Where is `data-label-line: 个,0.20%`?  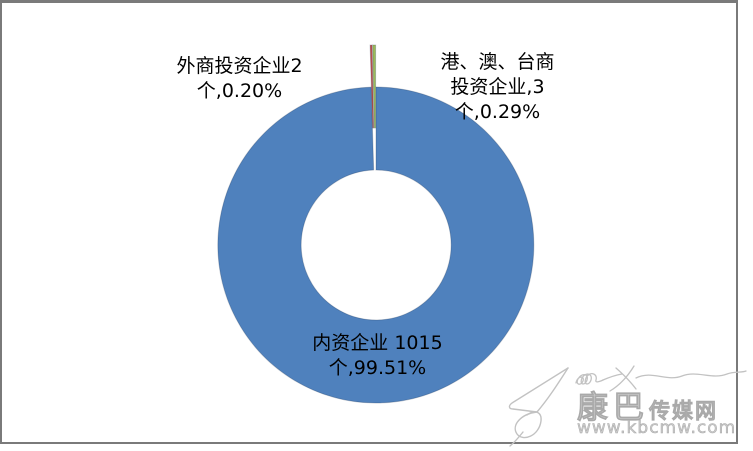 data-label-line: 个,0.20% is located at coordinates (239, 91).